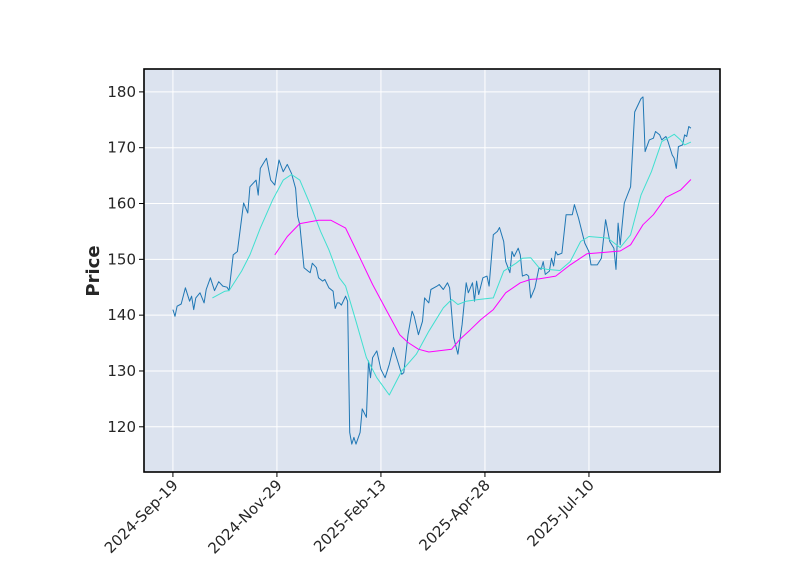 This screenshot has height=575, width=800. What do you see at coordinates (121, 259) in the screenshot?
I see `y-tick-label: 150` at bounding box center [121, 259].